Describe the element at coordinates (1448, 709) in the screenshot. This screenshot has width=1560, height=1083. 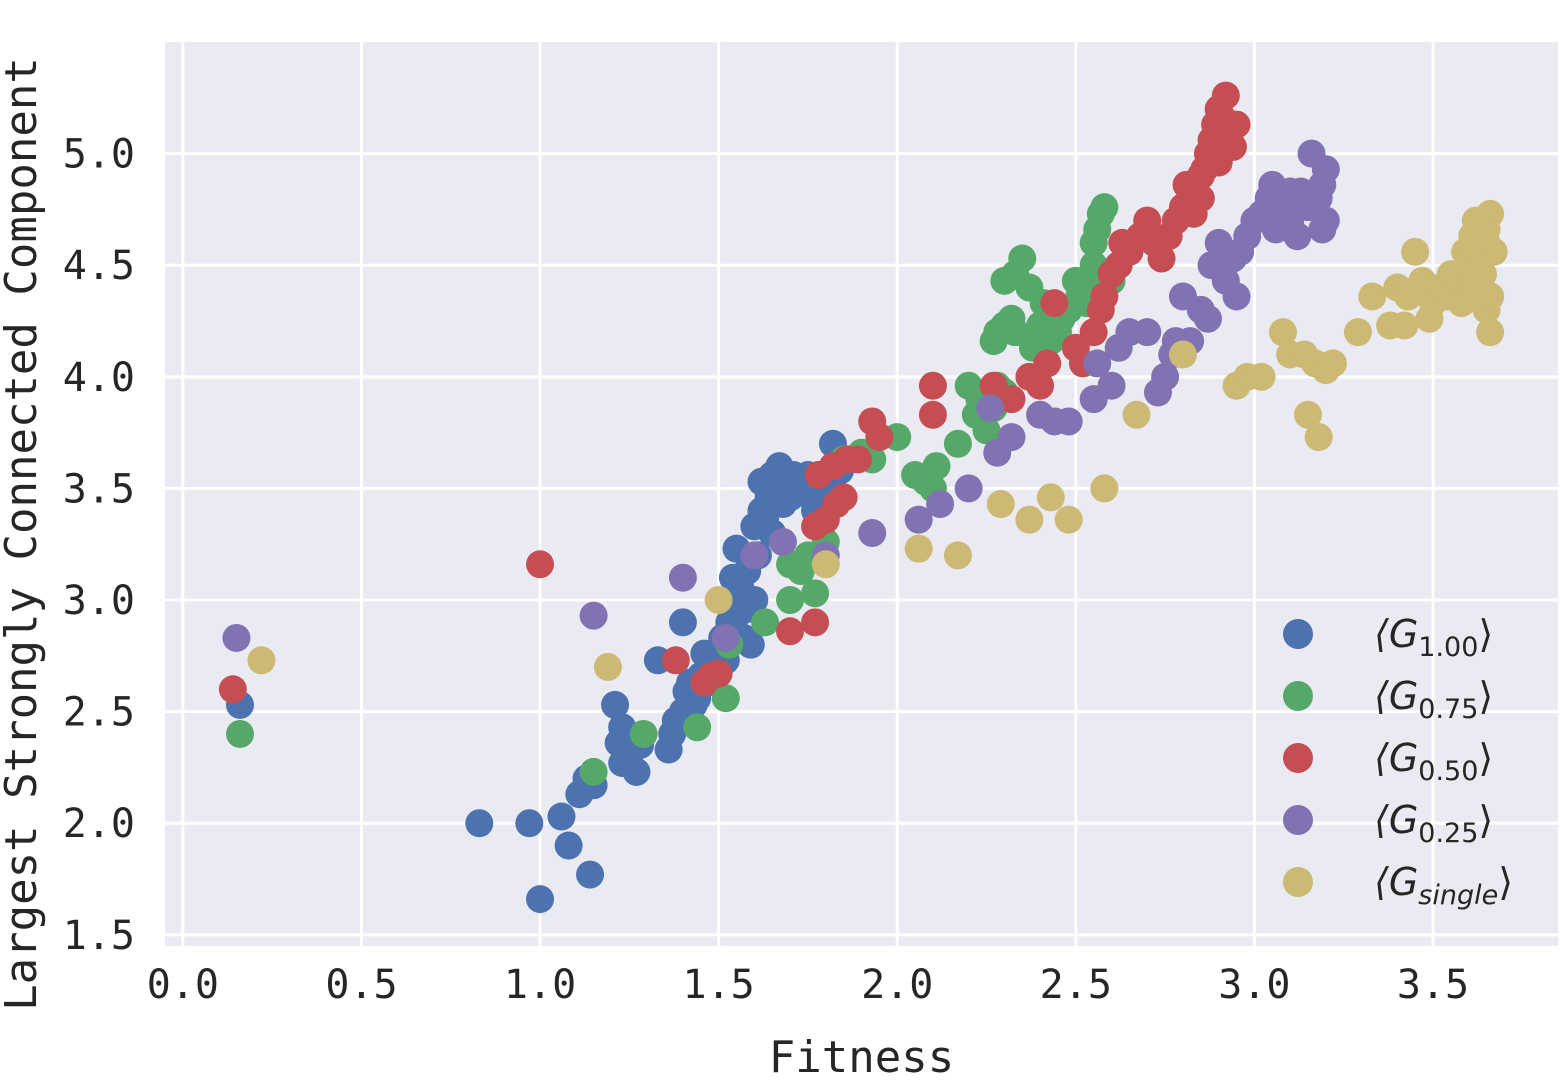
I see `legend-label-sub: 0.75` at that location.